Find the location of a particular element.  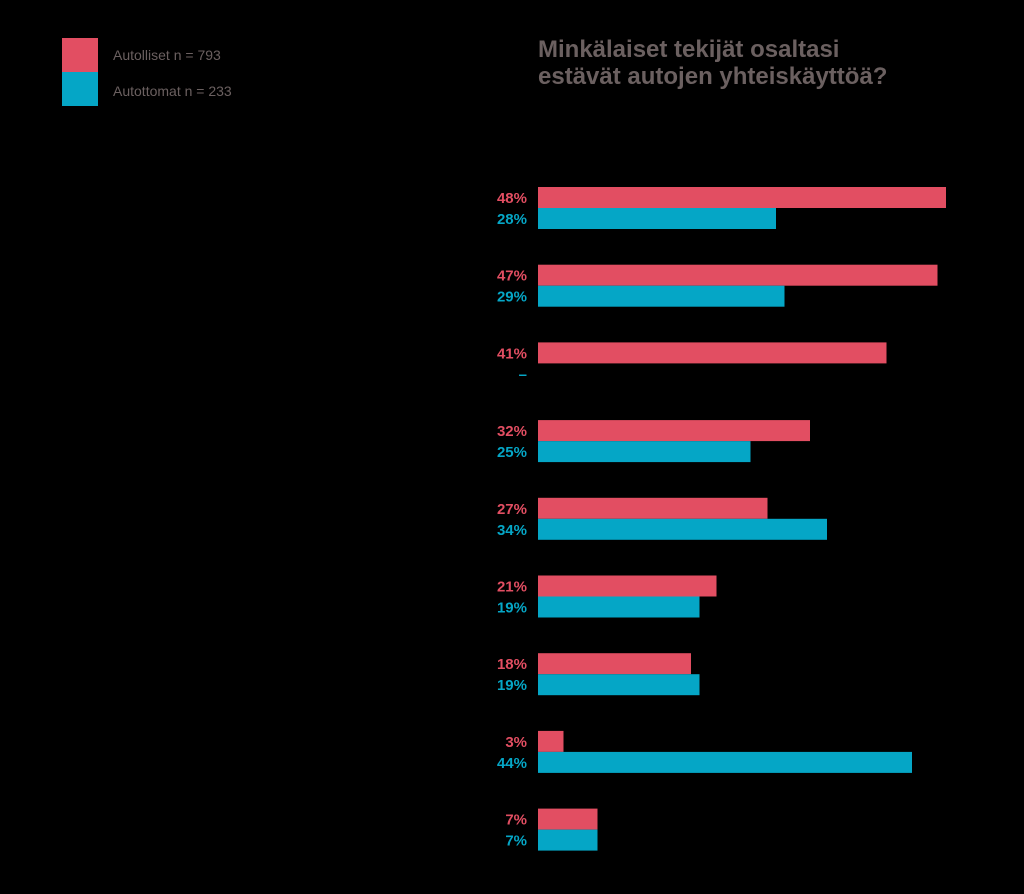

value-label-autolliset-5: 27% is located at coordinates (512, 509).